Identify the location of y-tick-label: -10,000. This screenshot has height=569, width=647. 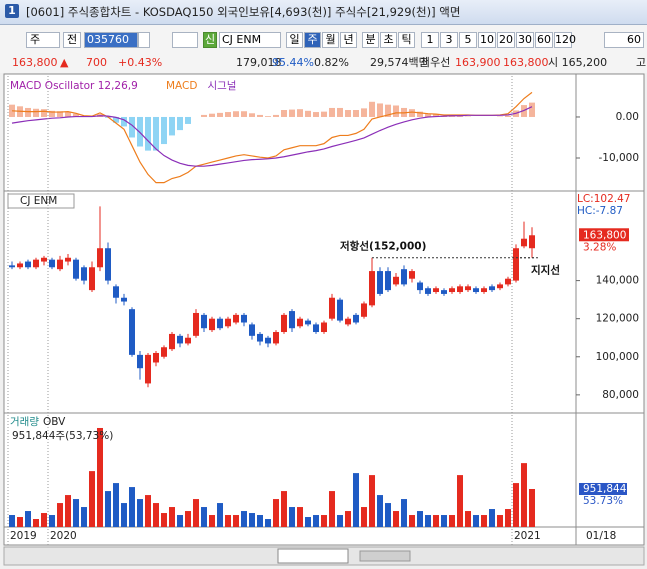
(618, 158).